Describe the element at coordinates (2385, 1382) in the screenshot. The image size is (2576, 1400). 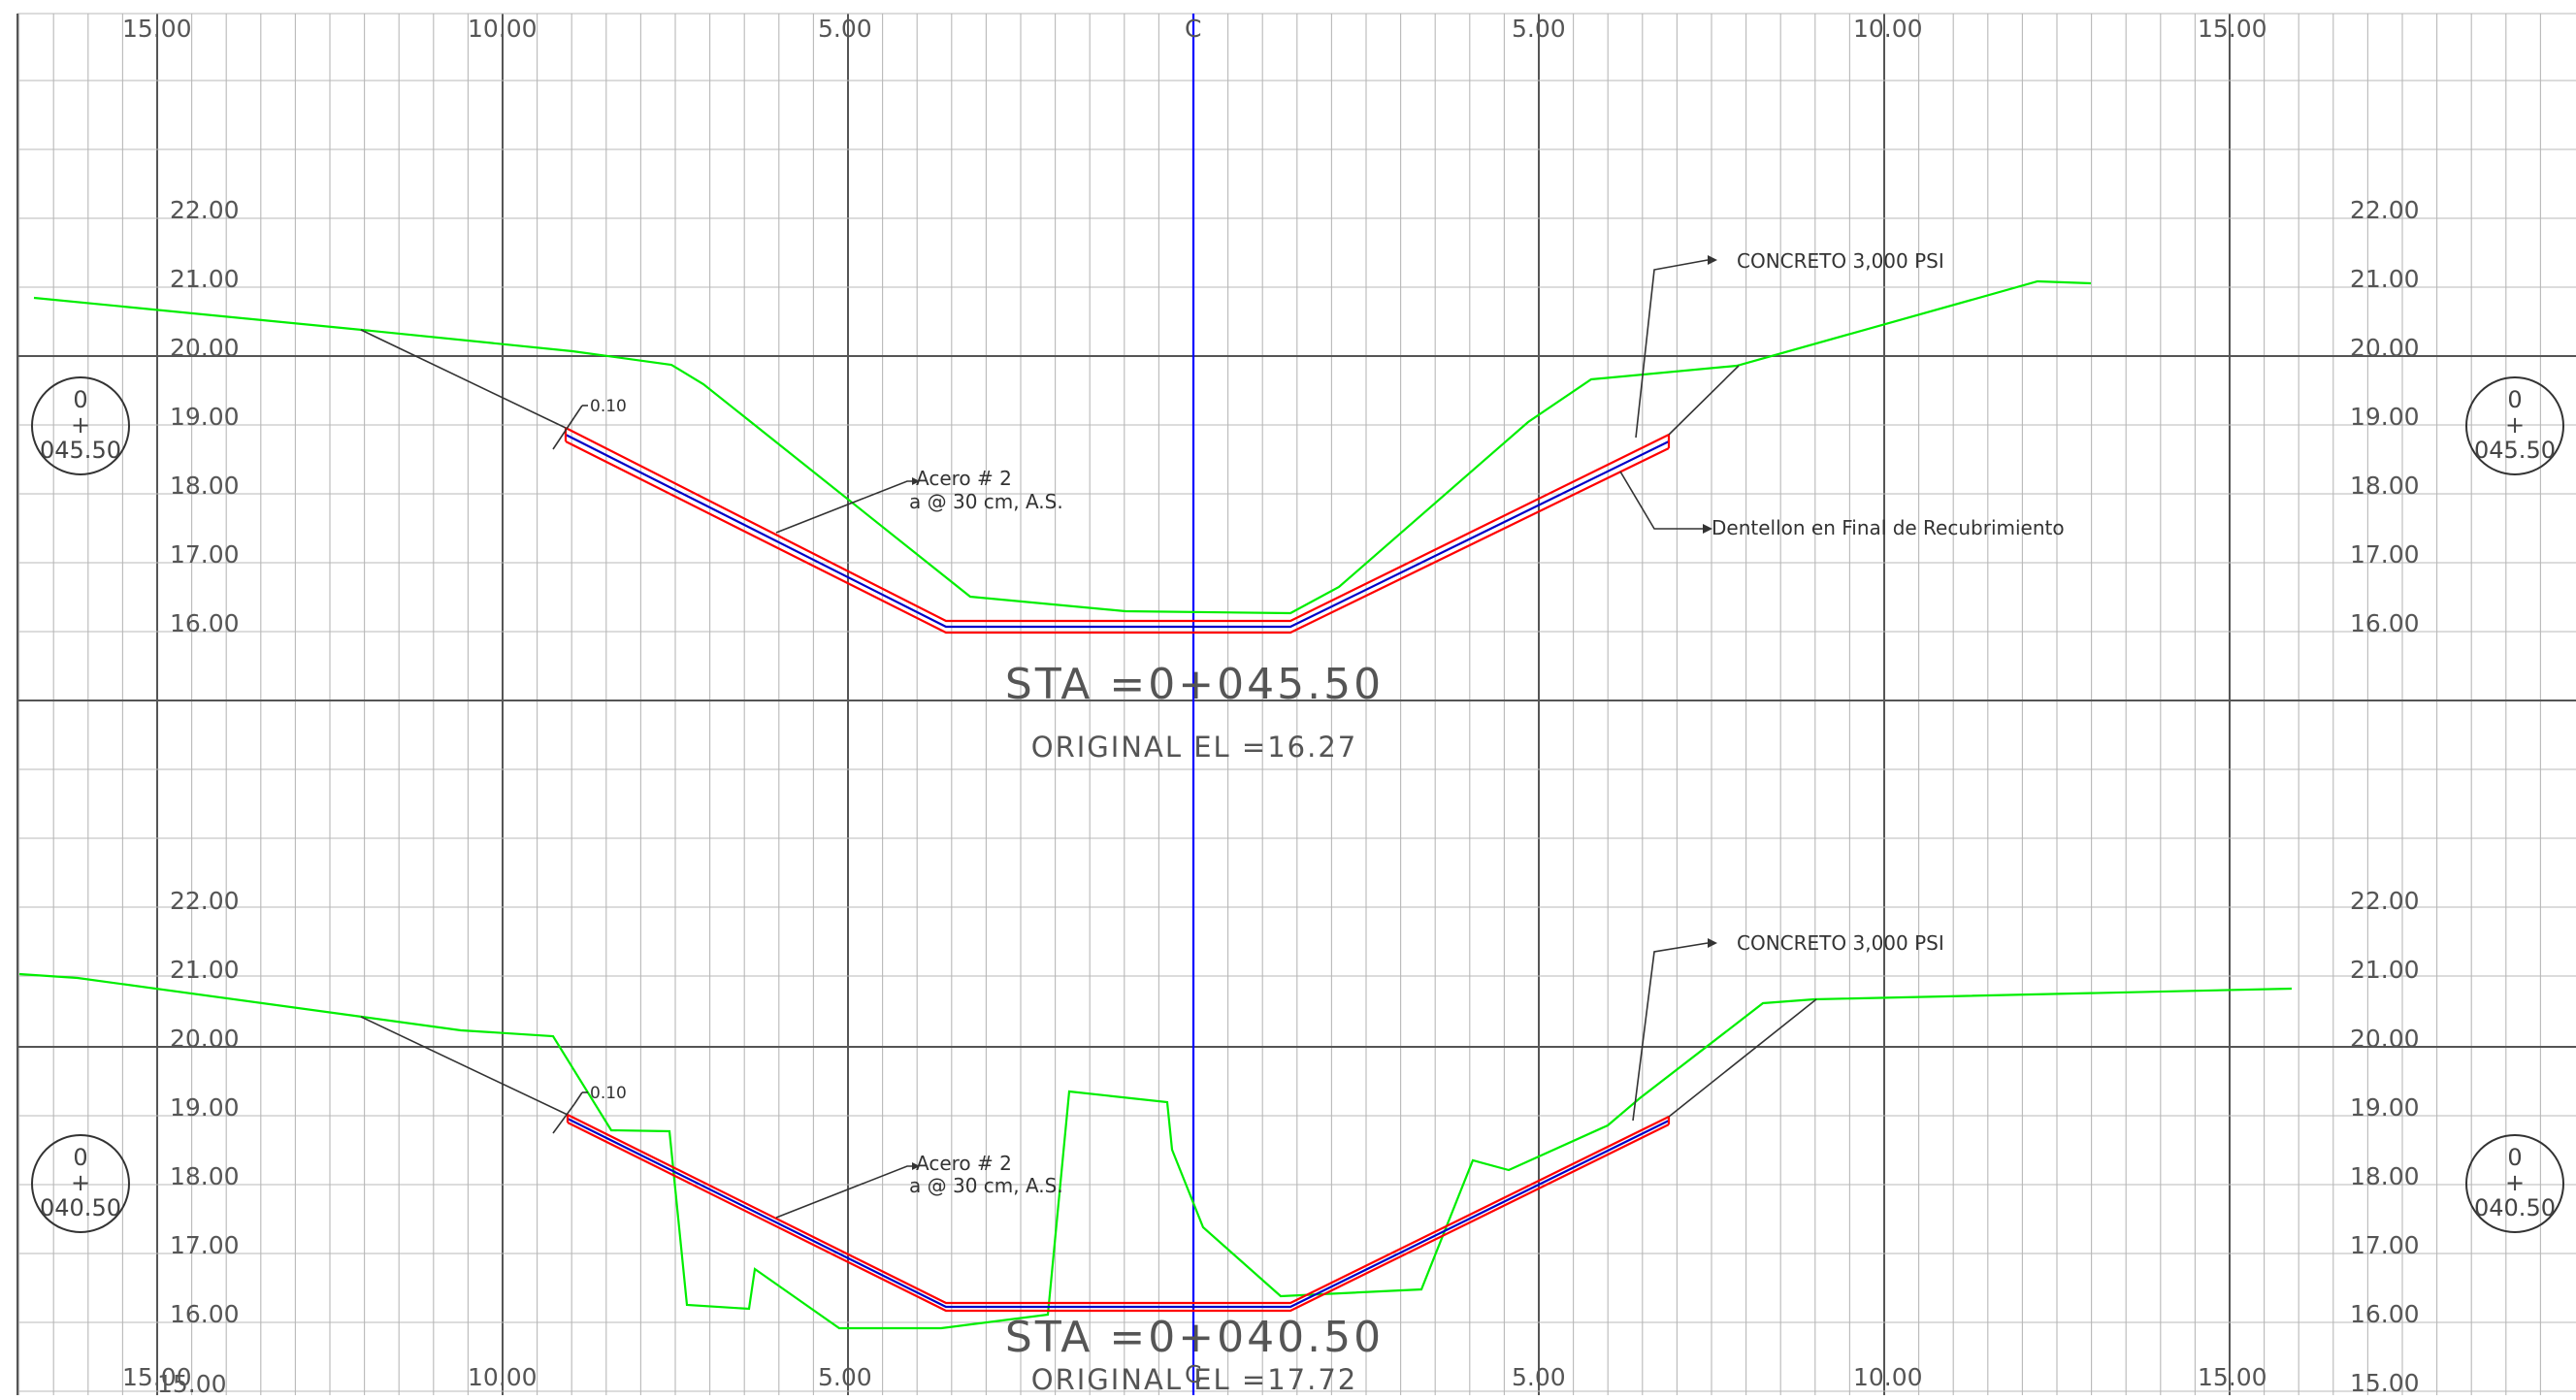
I see `elevation-label: 15.00` at that location.